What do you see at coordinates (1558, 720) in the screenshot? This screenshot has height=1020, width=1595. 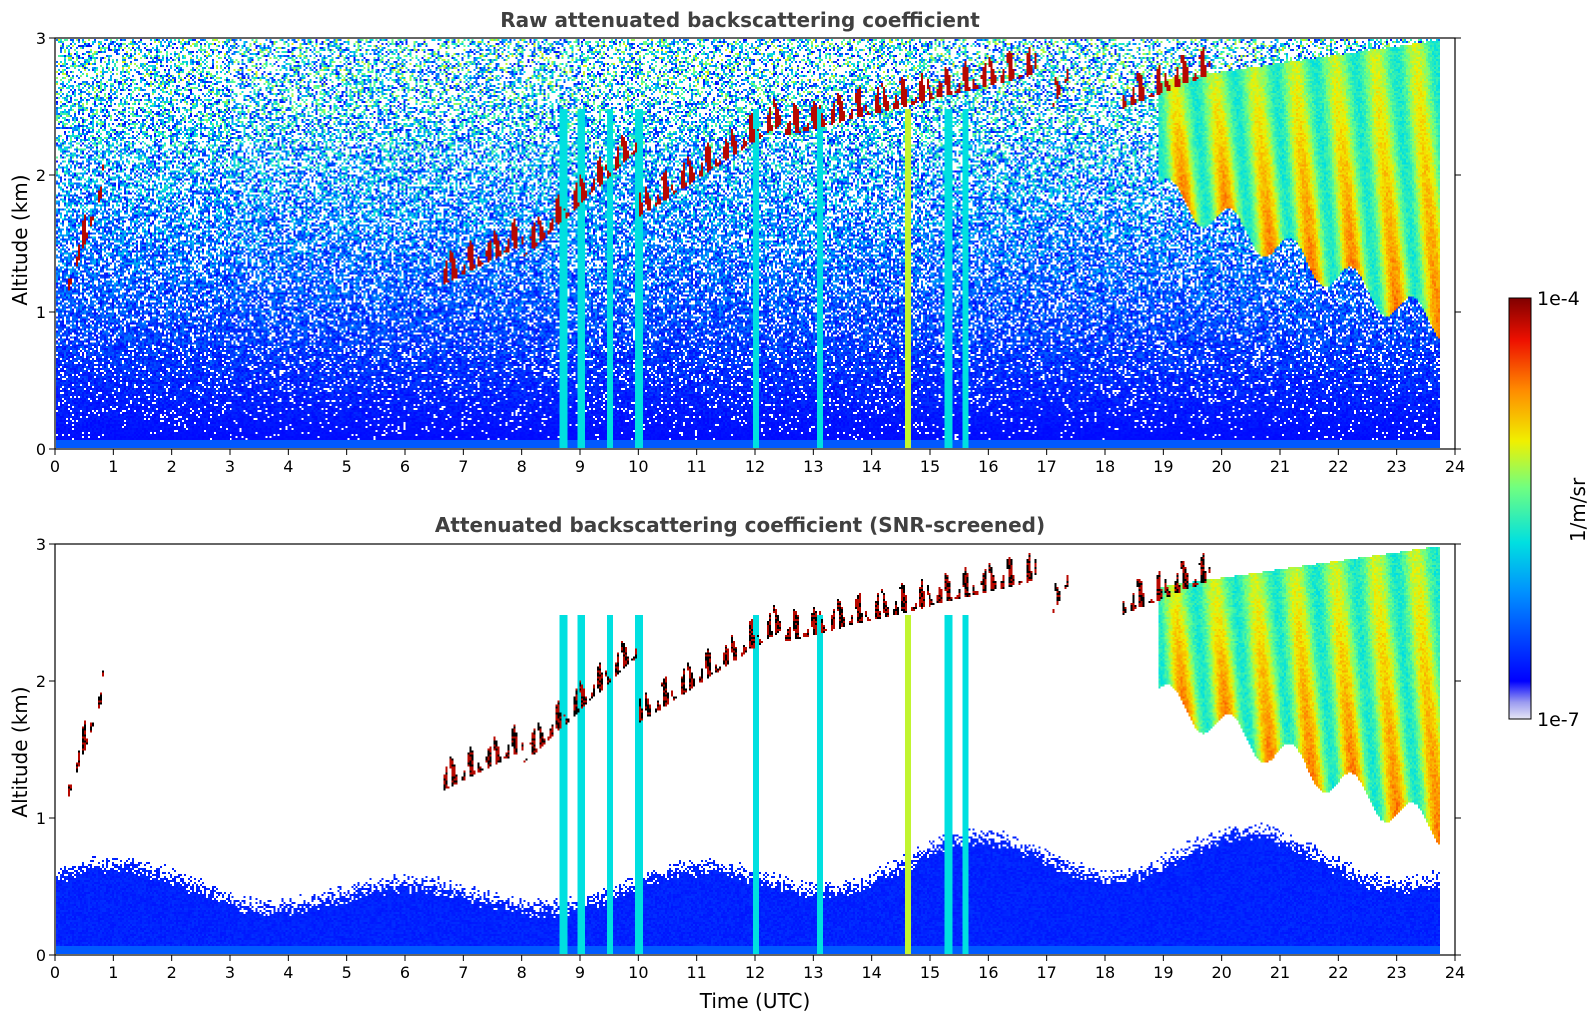 I see `colorbar-min-label: 1e-7` at bounding box center [1558, 720].